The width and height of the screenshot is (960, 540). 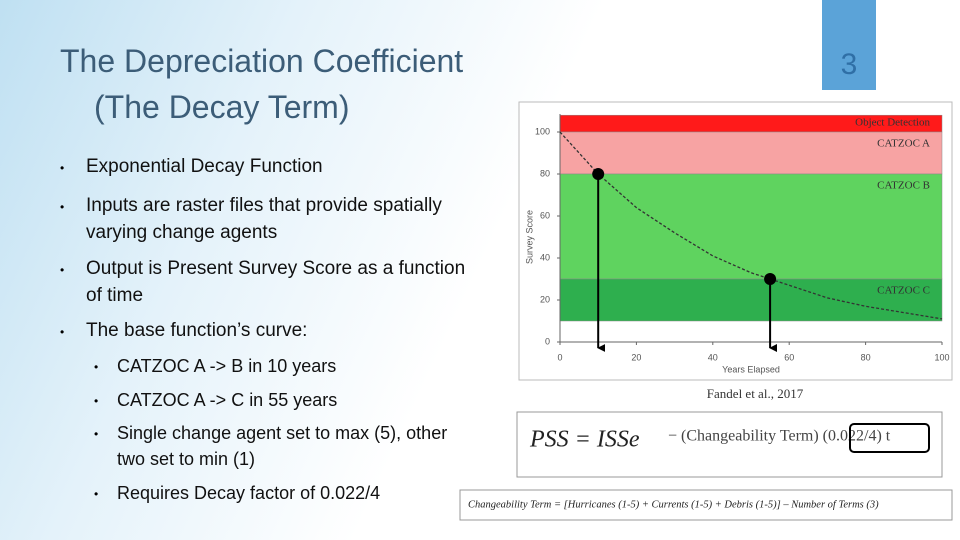 What do you see at coordinates (889, 438) in the screenshot?
I see `highlight-box` at bounding box center [889, 438].